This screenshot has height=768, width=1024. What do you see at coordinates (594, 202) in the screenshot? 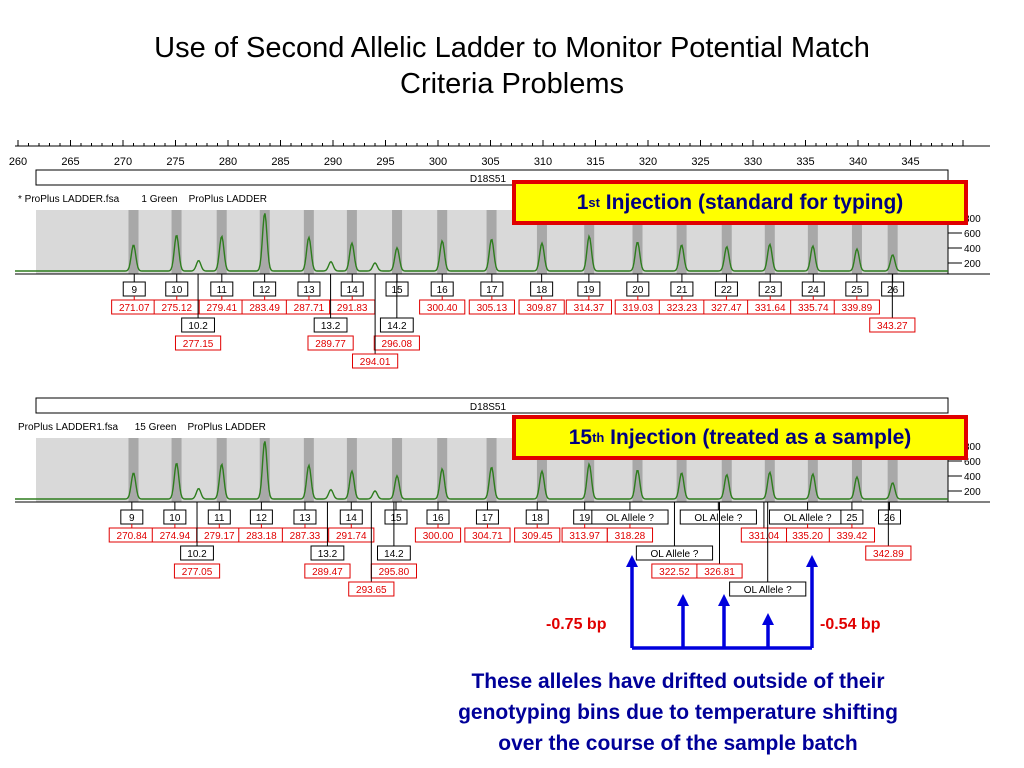
I see `callout-first-injection-sup: st` at bounding box center [594, 202].